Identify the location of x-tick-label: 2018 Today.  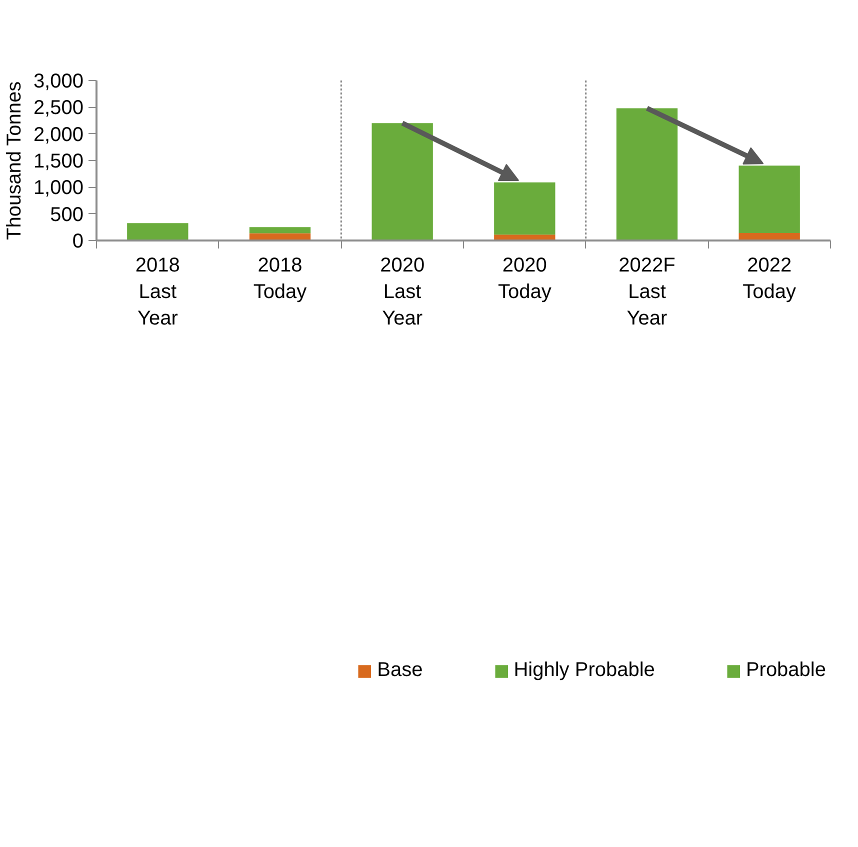
(280, 278).